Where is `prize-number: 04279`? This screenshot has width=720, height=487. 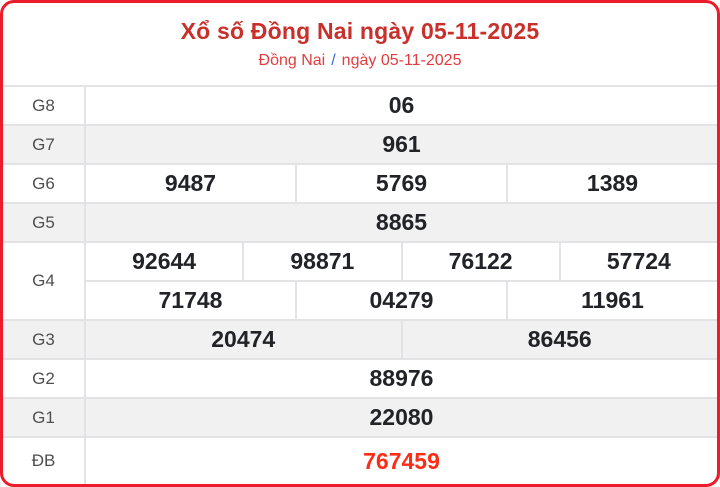
prize-number: 04279 is located at coordinates (400, 300).